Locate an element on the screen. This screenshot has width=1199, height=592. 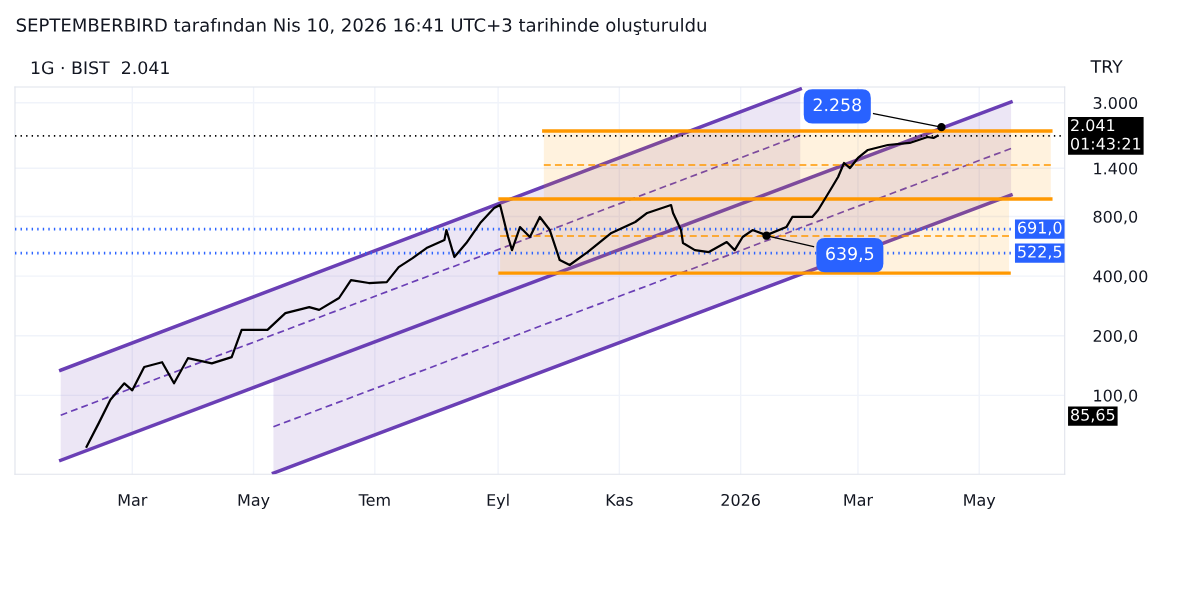
x-tick-label: Eyl is located at coordinates (498, 501).